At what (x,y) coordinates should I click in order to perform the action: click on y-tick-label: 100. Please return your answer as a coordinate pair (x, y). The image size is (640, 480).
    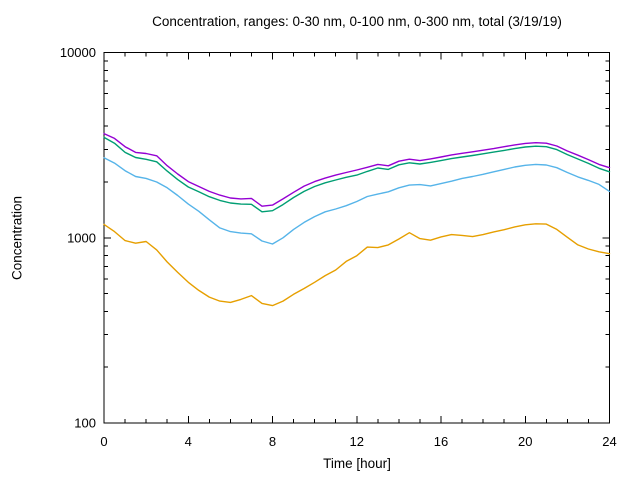
    Looking at the image, I should click on (85, 423).